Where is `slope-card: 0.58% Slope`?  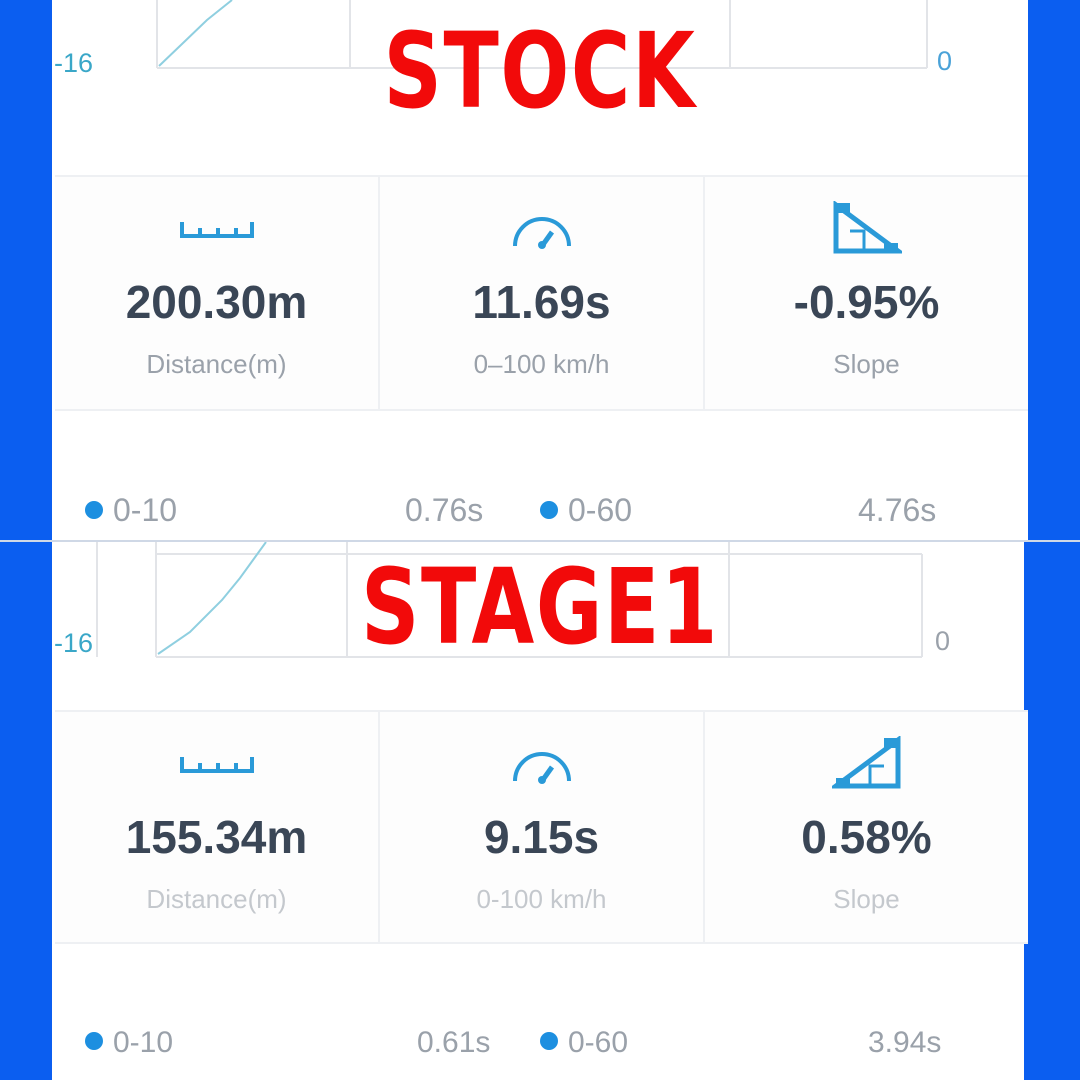
slope-card: 0.58% Slope is located at coordinates (866, 827).